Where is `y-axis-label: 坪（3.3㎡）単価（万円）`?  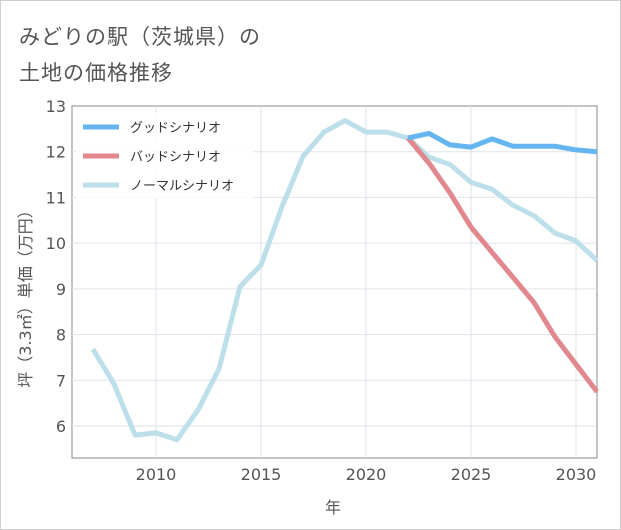 y-axis-label: 坪（3.3㎡）単価（万円） is located at coordinates (25, 294).